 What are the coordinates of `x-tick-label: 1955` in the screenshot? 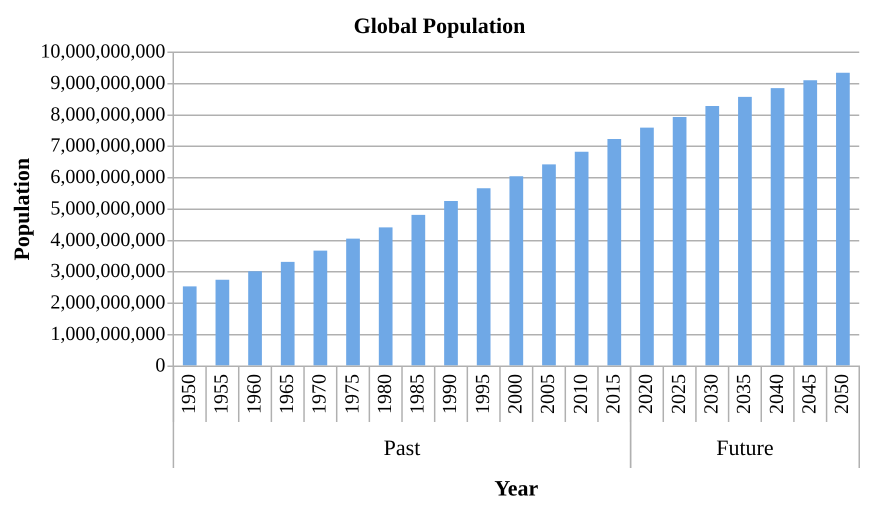 It's located at (221, 394).